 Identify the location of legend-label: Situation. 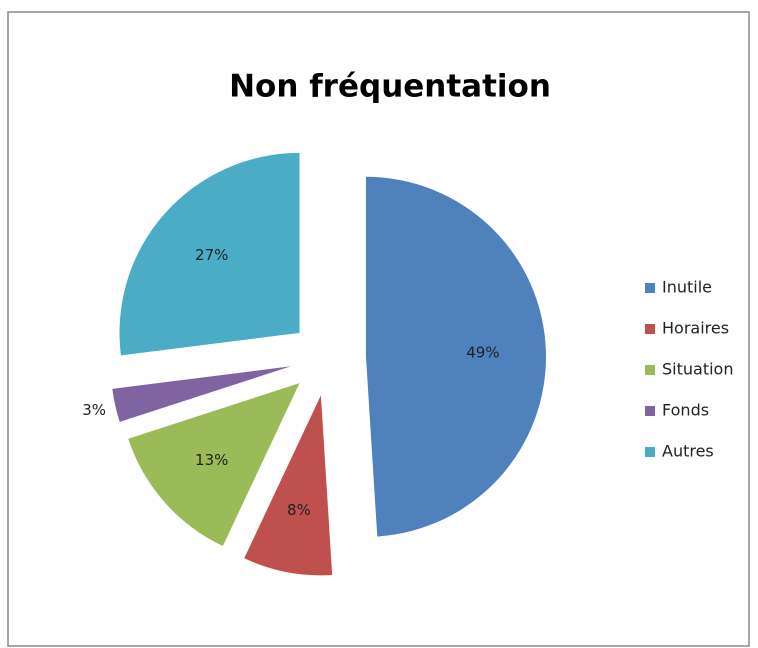
(697, 369).